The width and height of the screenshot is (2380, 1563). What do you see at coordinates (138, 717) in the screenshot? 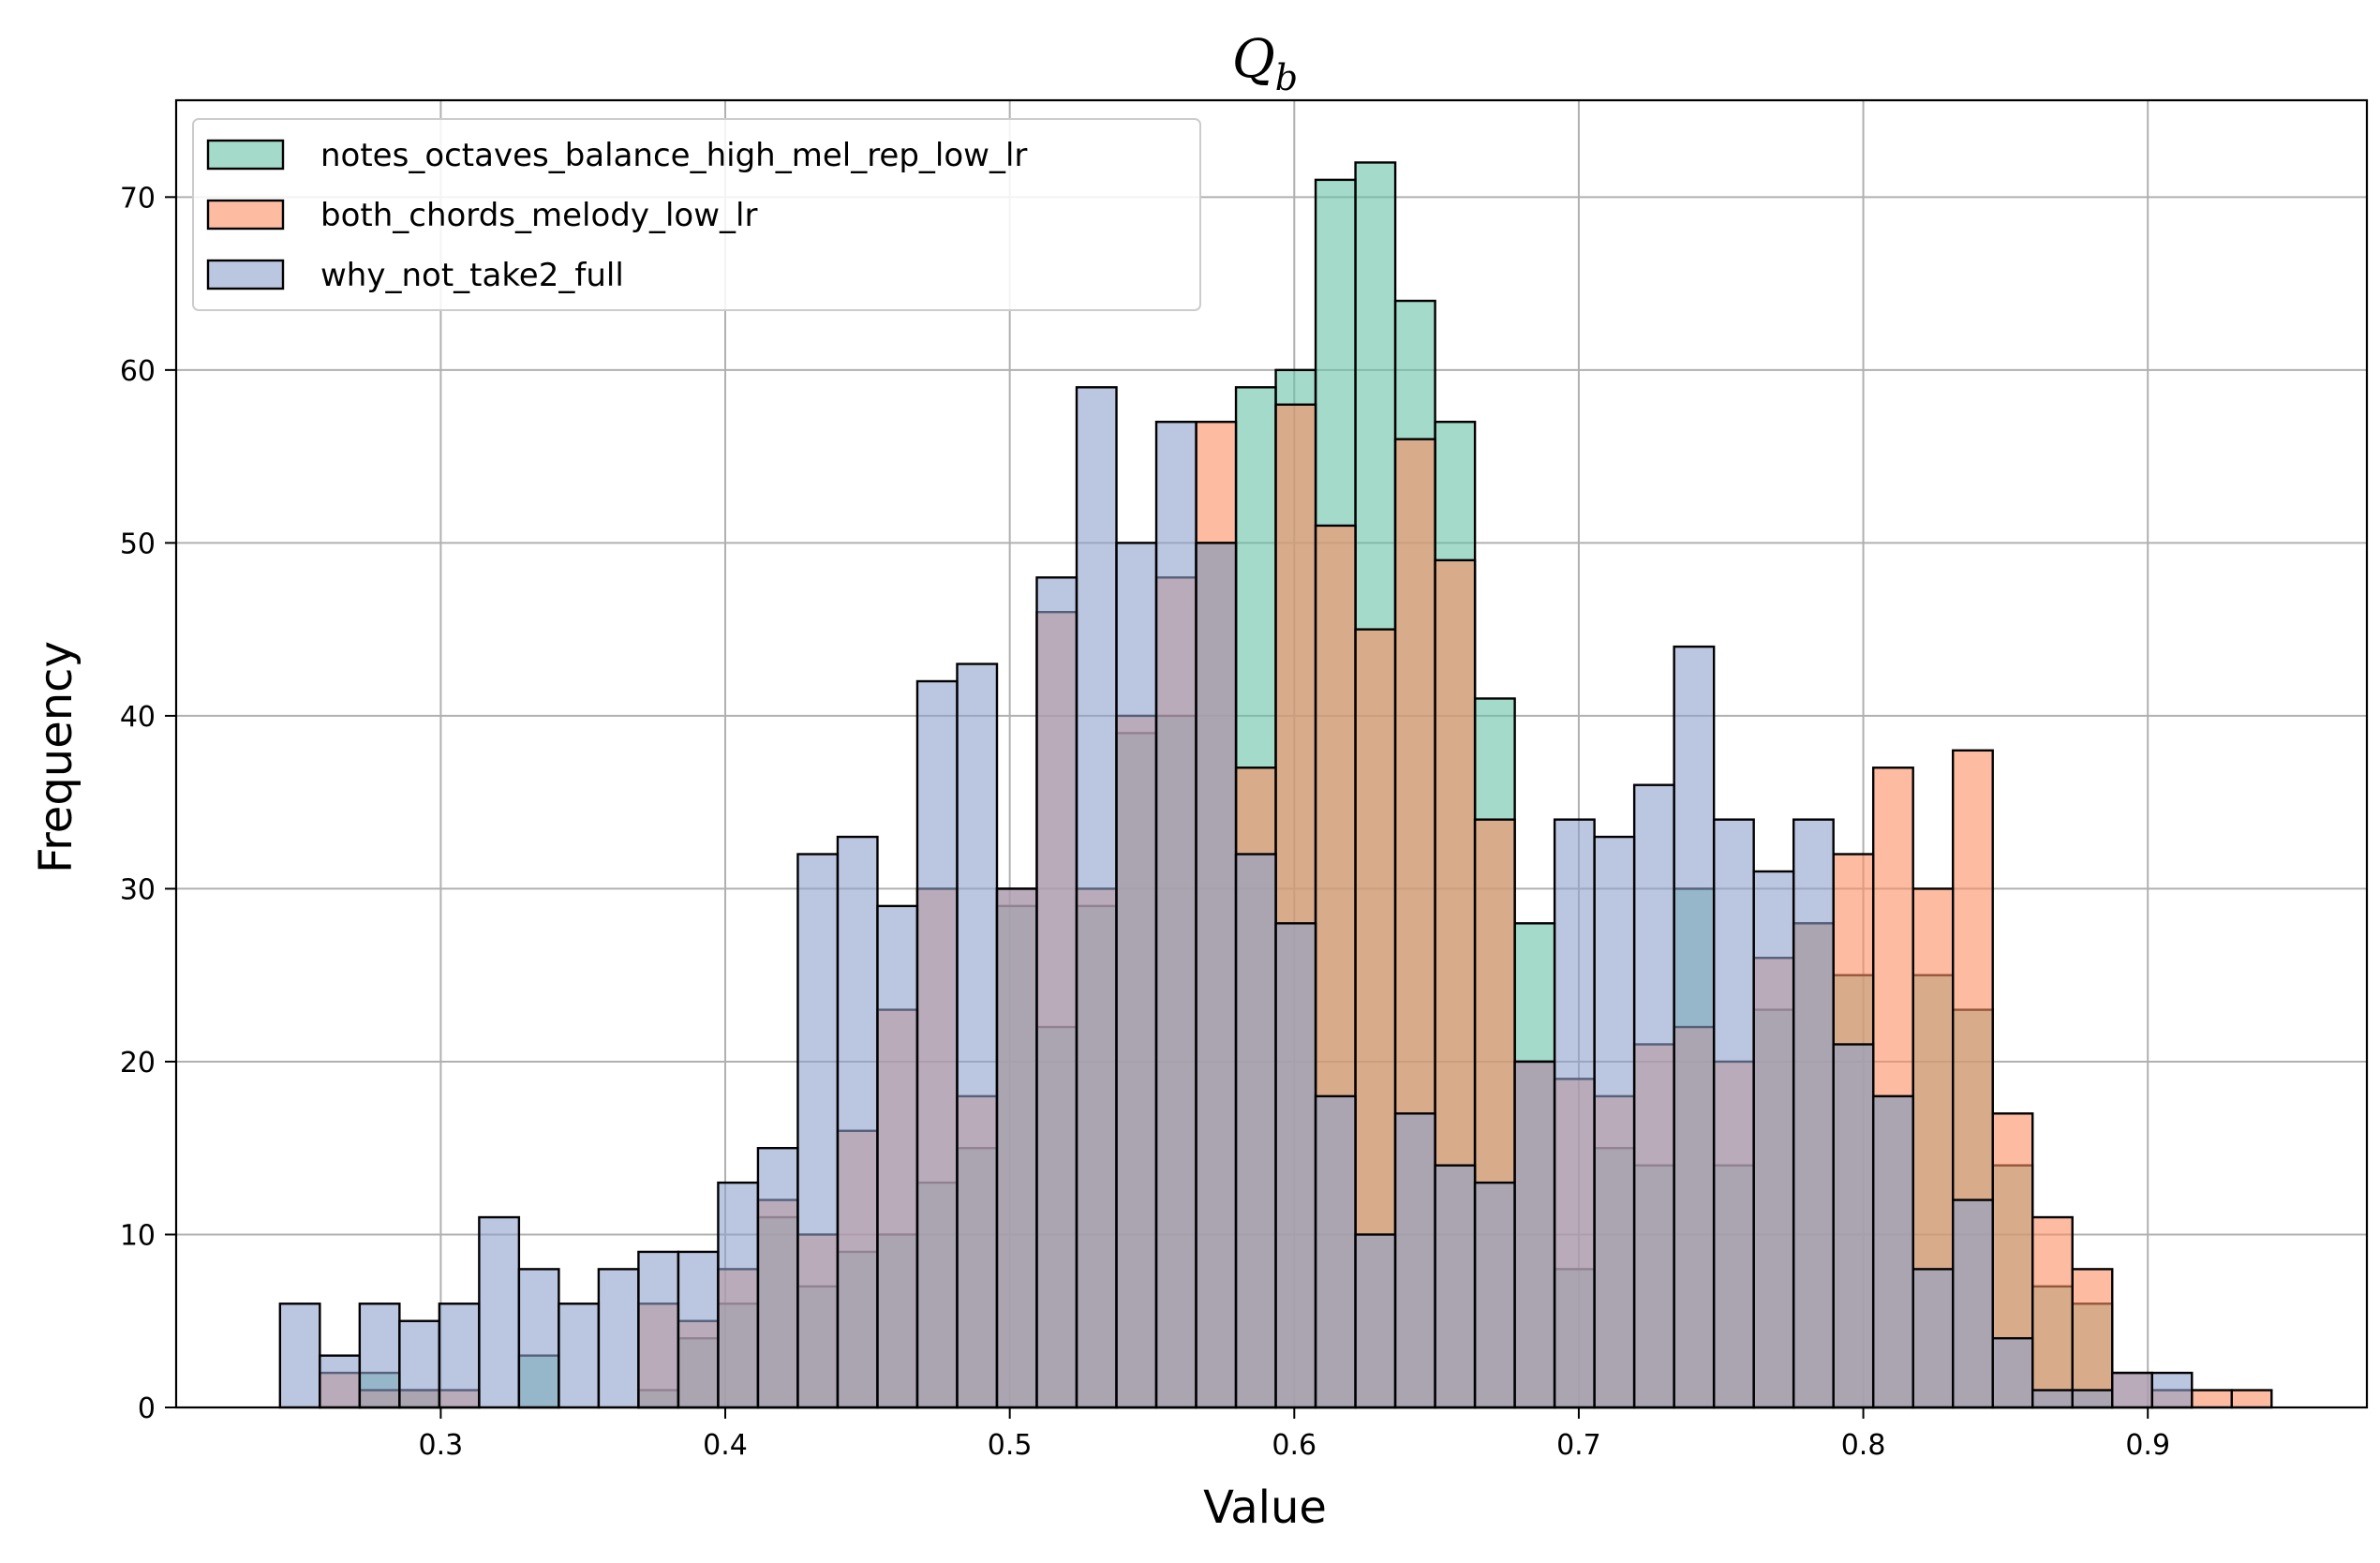
I see `y-tick-label: 40` at bounding box center [138, 717].